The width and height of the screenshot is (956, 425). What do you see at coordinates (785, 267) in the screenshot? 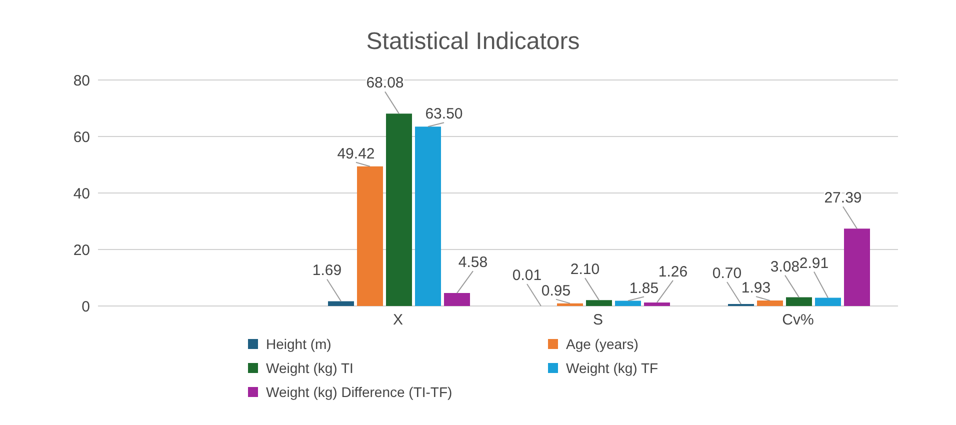
I see `data-label: 3.08` at bounding box center [785, 267].